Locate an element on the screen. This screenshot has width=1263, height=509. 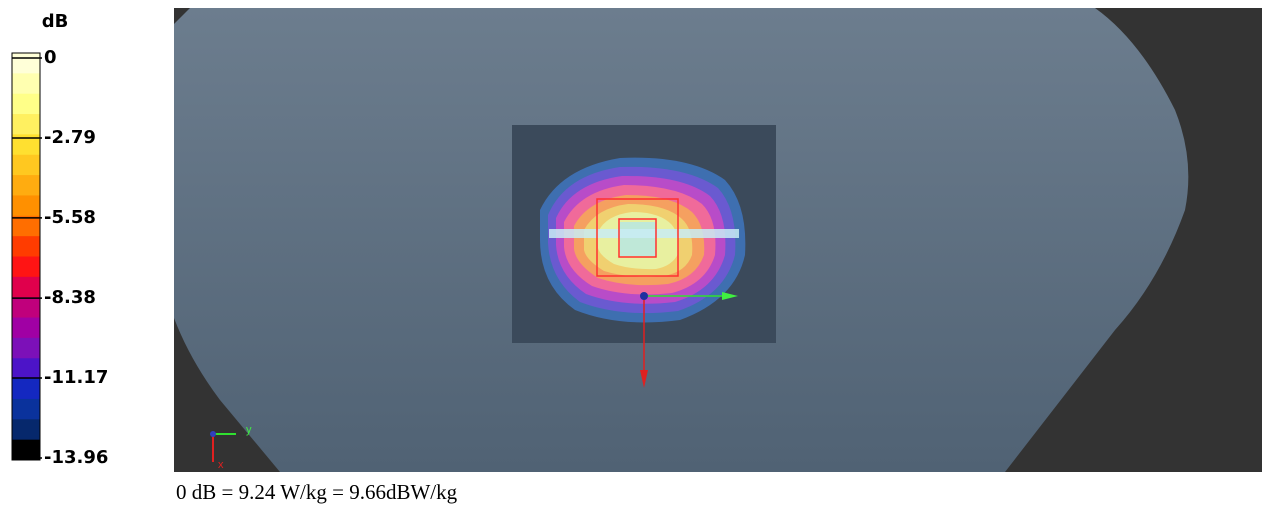
colorbar-tick-label: -8.38 is located at coordinates (70, 297).